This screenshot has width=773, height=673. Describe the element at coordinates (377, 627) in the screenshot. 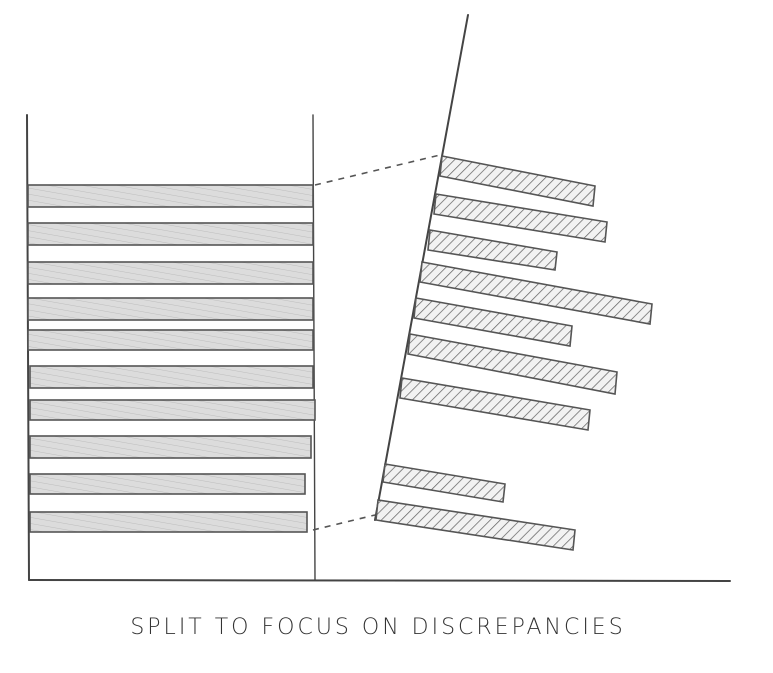

I see `caption: SPLIT TO FOCUS ON DISCREPANCIES` at that location.